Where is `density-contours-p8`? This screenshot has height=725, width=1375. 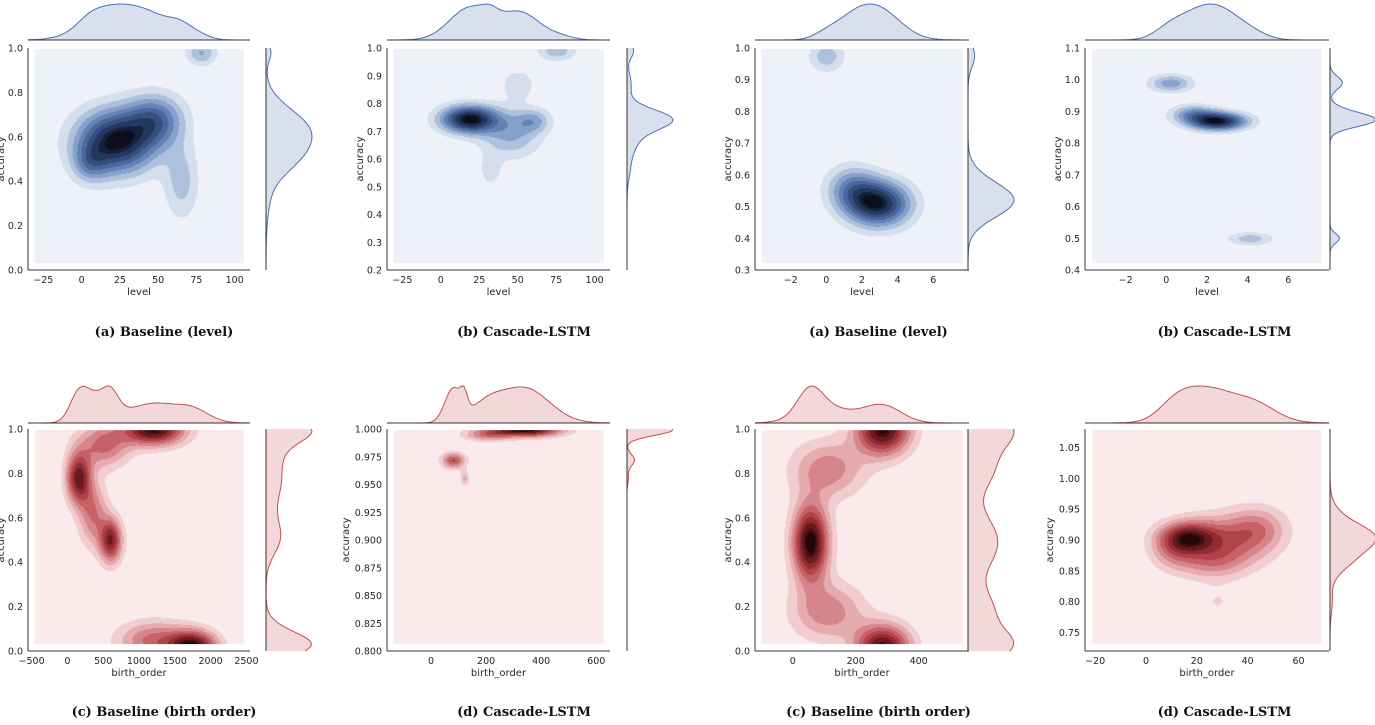 density-contours-p8 is located at coordinates (1207, 537).